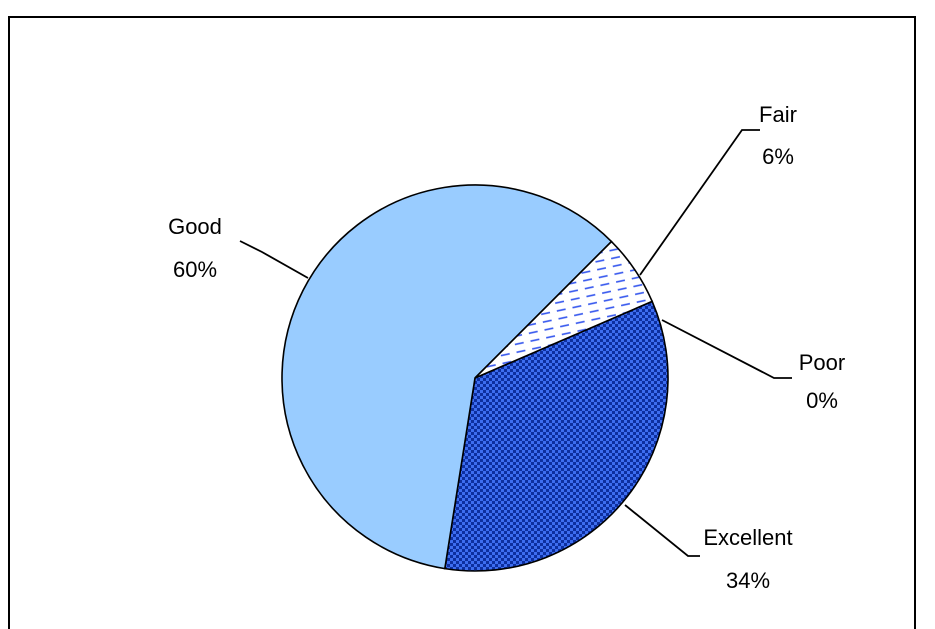 This screenshot has width=935, height=629. Describe the element at coordinates (747, 537) in the screenshot. I see `slice-label-excellent: Excellent` at that location.